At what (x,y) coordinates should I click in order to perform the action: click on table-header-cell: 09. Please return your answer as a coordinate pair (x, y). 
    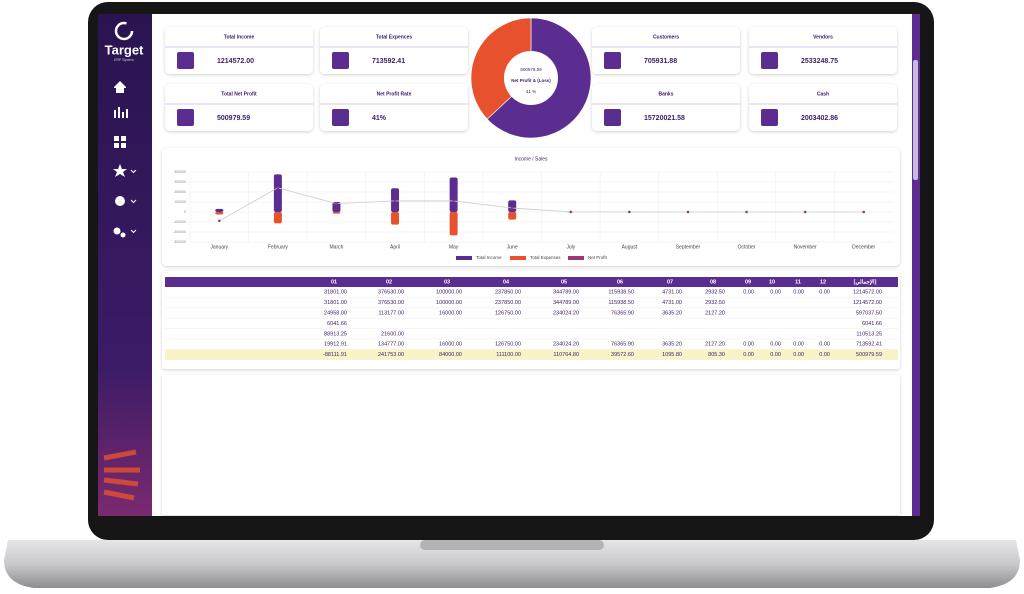
    Looking at the image, I should click on (748, 282).